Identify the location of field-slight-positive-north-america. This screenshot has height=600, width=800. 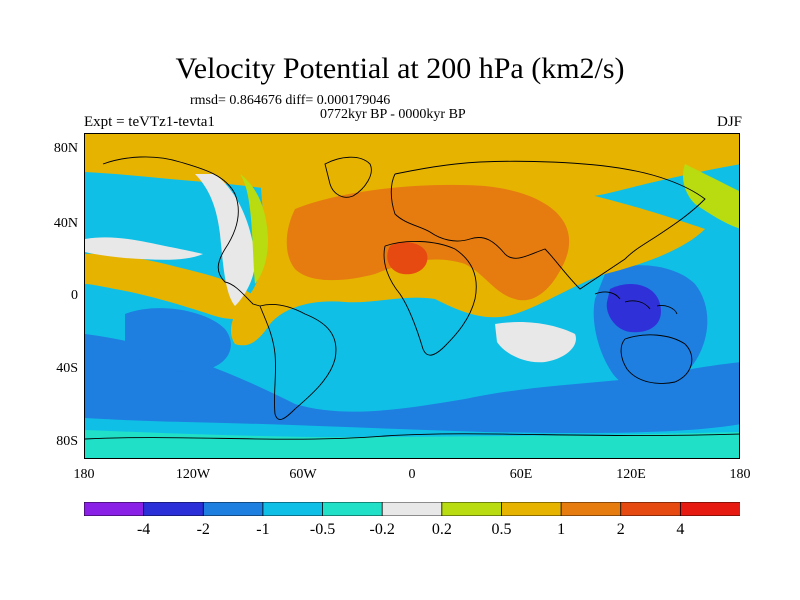
(254, 229).